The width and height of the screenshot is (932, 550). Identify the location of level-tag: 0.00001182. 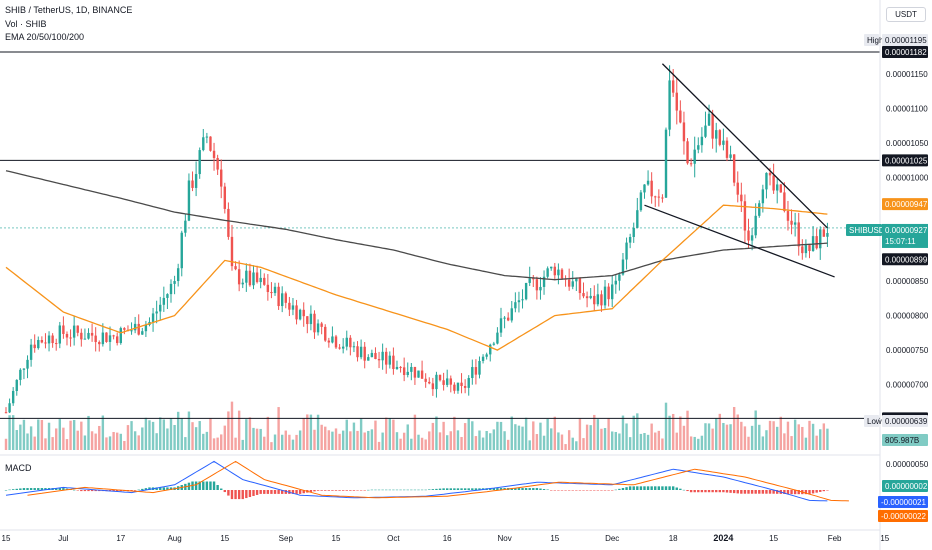
(906, 52).